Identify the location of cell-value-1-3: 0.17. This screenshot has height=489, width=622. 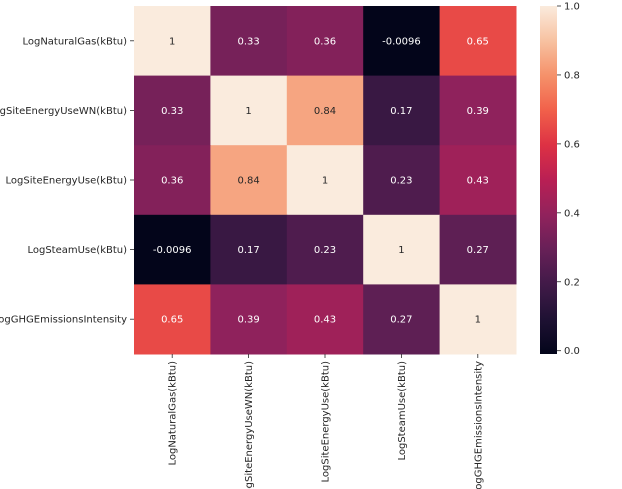
(401, 111).